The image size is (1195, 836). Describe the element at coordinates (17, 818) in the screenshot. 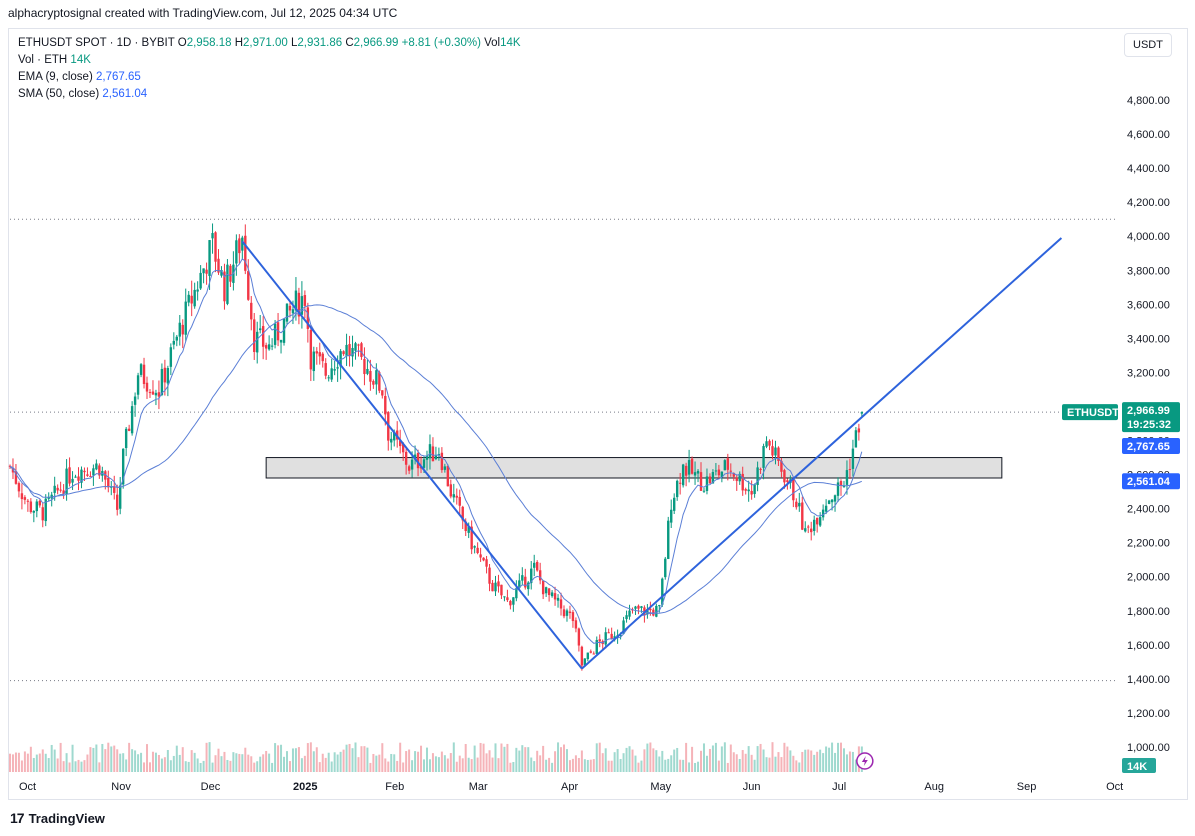

I see `tradingview-logo-icon: 17` at that location.